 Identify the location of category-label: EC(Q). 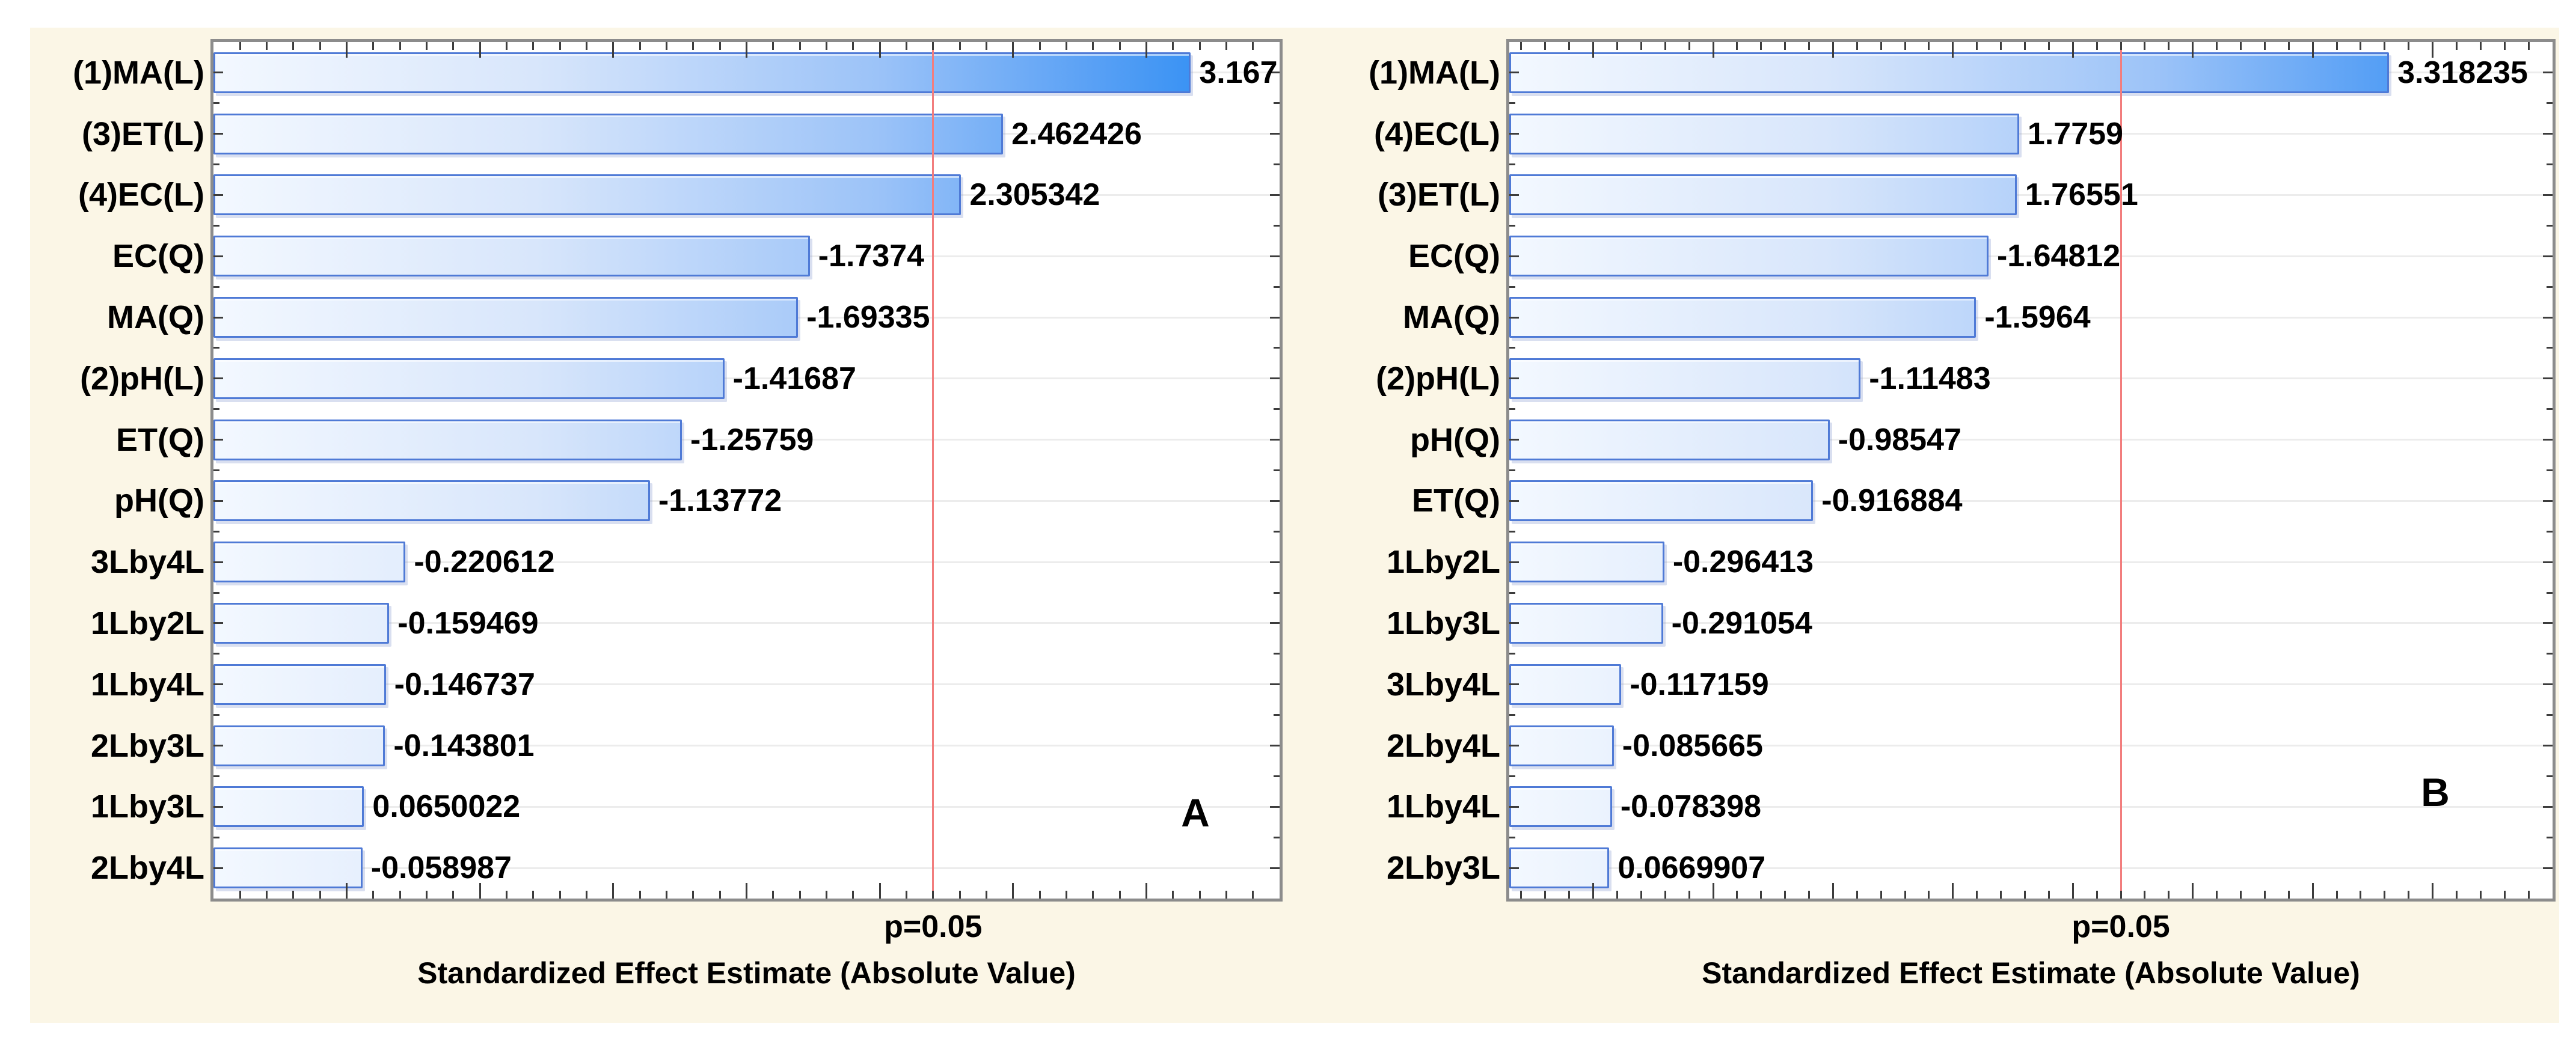
(1454, 256).